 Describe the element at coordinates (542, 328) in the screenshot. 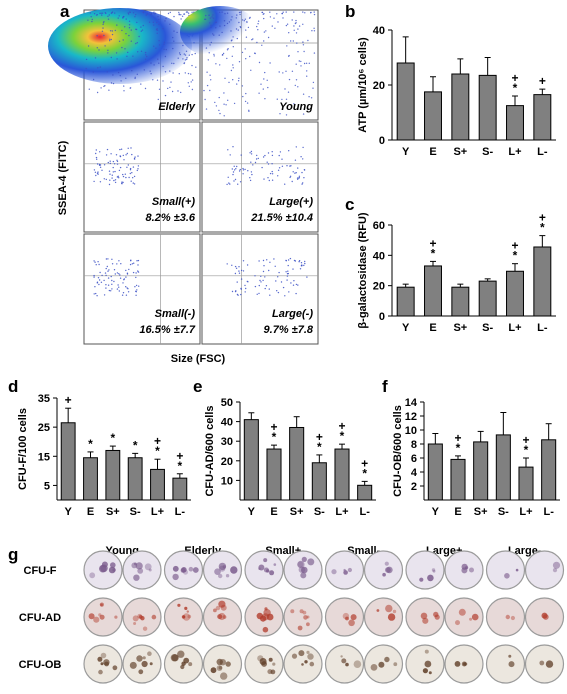

I see `x-tick-label: L-` at that location.